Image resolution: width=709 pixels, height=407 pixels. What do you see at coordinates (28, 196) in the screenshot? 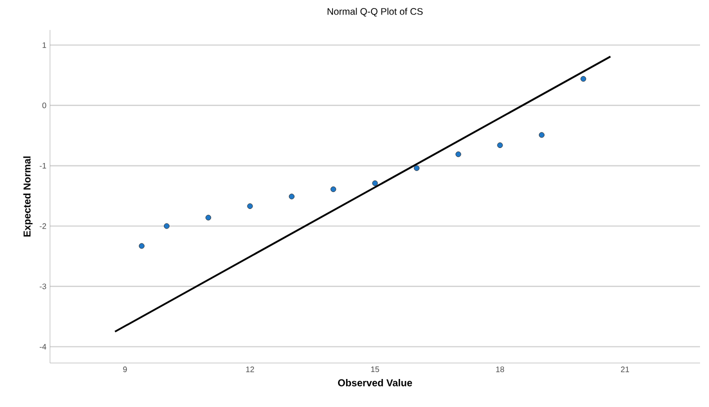
I see `y-axis-title: Expected Normal` at bounding box center [28, 196].